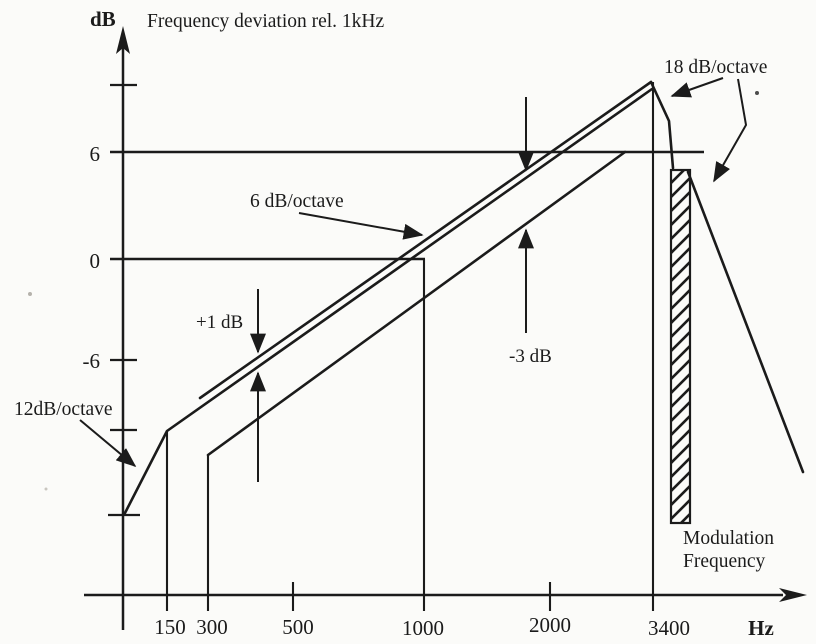 Image resolution: width=816 pixels, height=644 pixels. Describe the element at coordinates (170, 627) in the screenshot. I see `x-tick-label-150: 150` at that location.